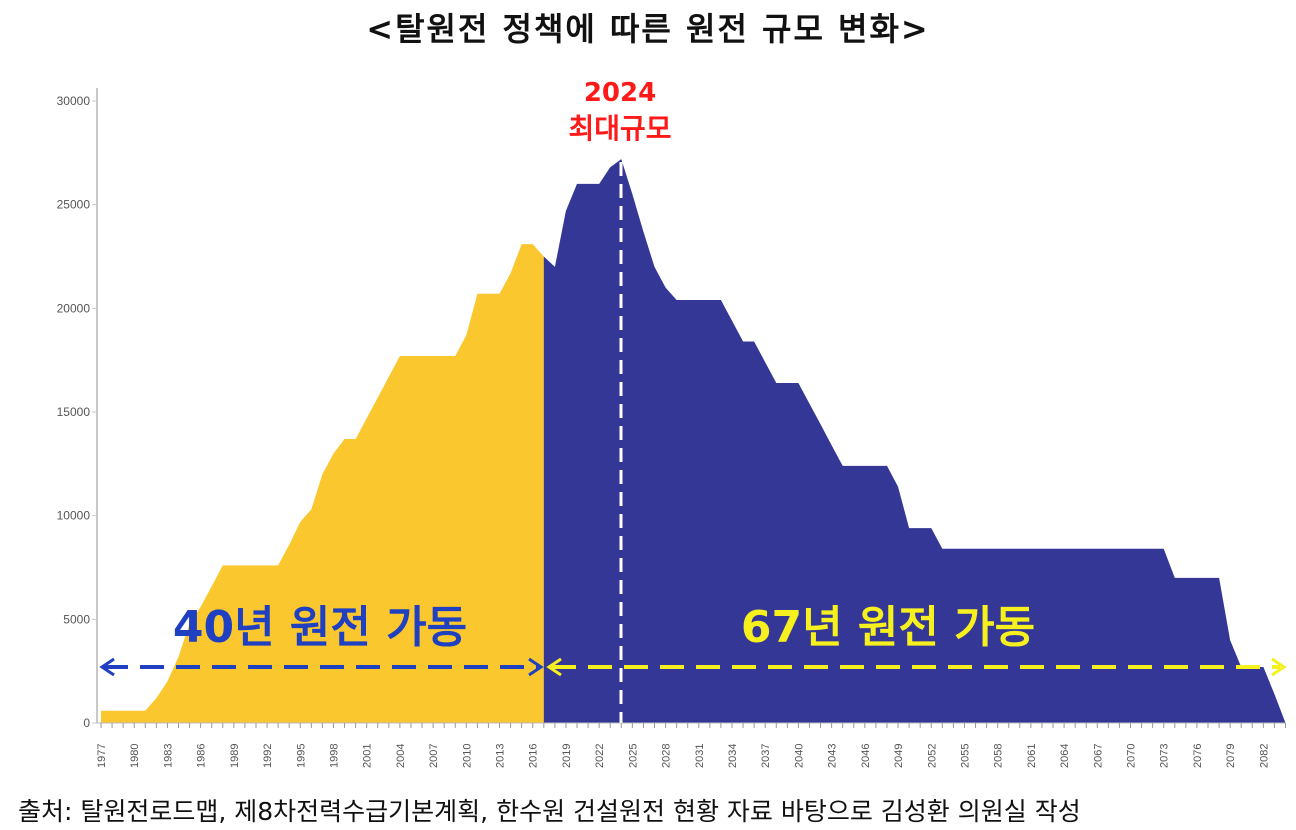 Image resolution: width=1296 pixels, height=830 pixels. Describe the element at coordinates (1198, 756) in the screenshot. I see `x-tick-label: 2076` at that location.